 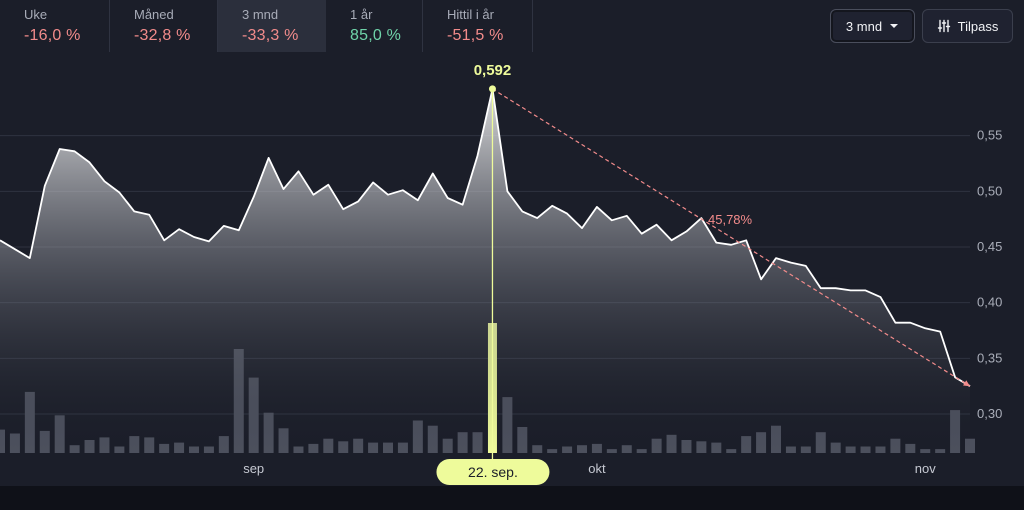 What do you see at coordinates (966, 383) in the screenshot?
I see `trend-arrow-head` at bounding box center [966, 383].